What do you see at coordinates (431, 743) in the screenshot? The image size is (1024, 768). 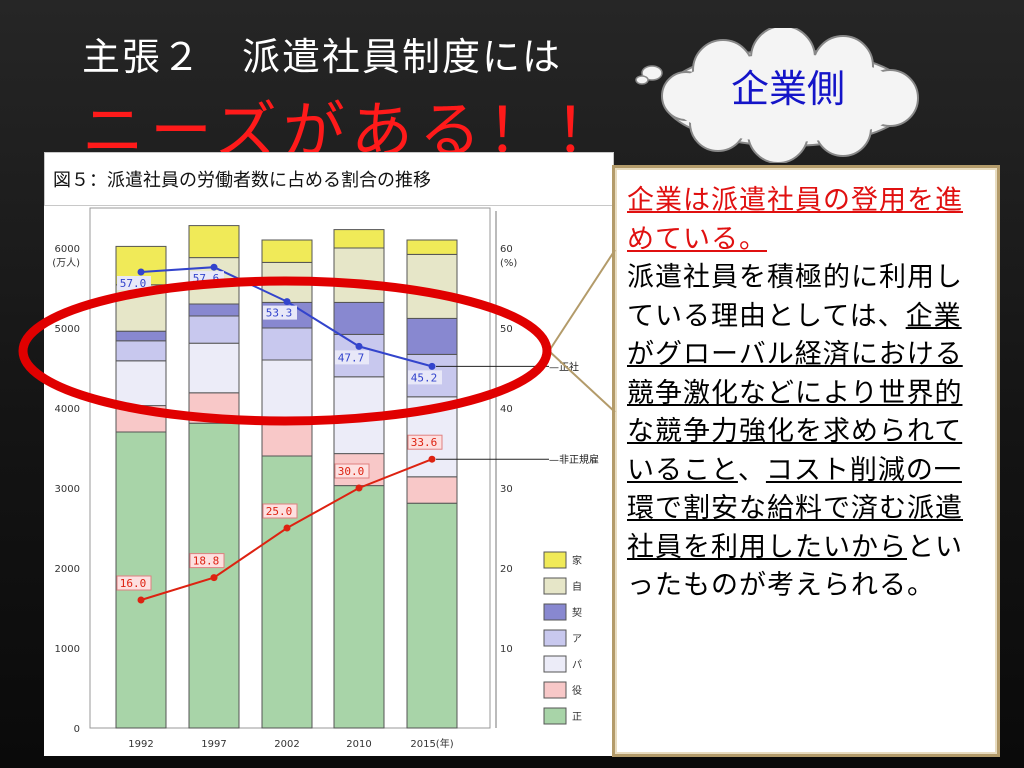 I see `x-tick-label: 2015(年)` at bounding box center [431, 743].